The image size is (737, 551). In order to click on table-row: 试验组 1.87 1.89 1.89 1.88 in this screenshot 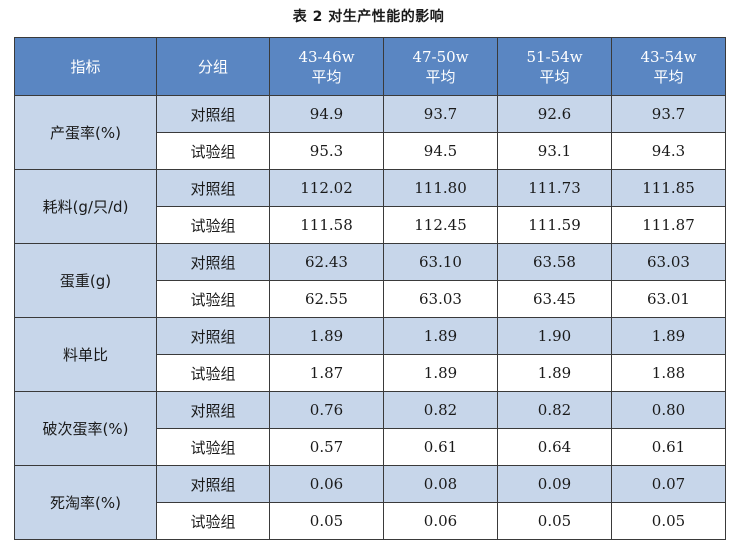, I will do `click(370, 373)`.